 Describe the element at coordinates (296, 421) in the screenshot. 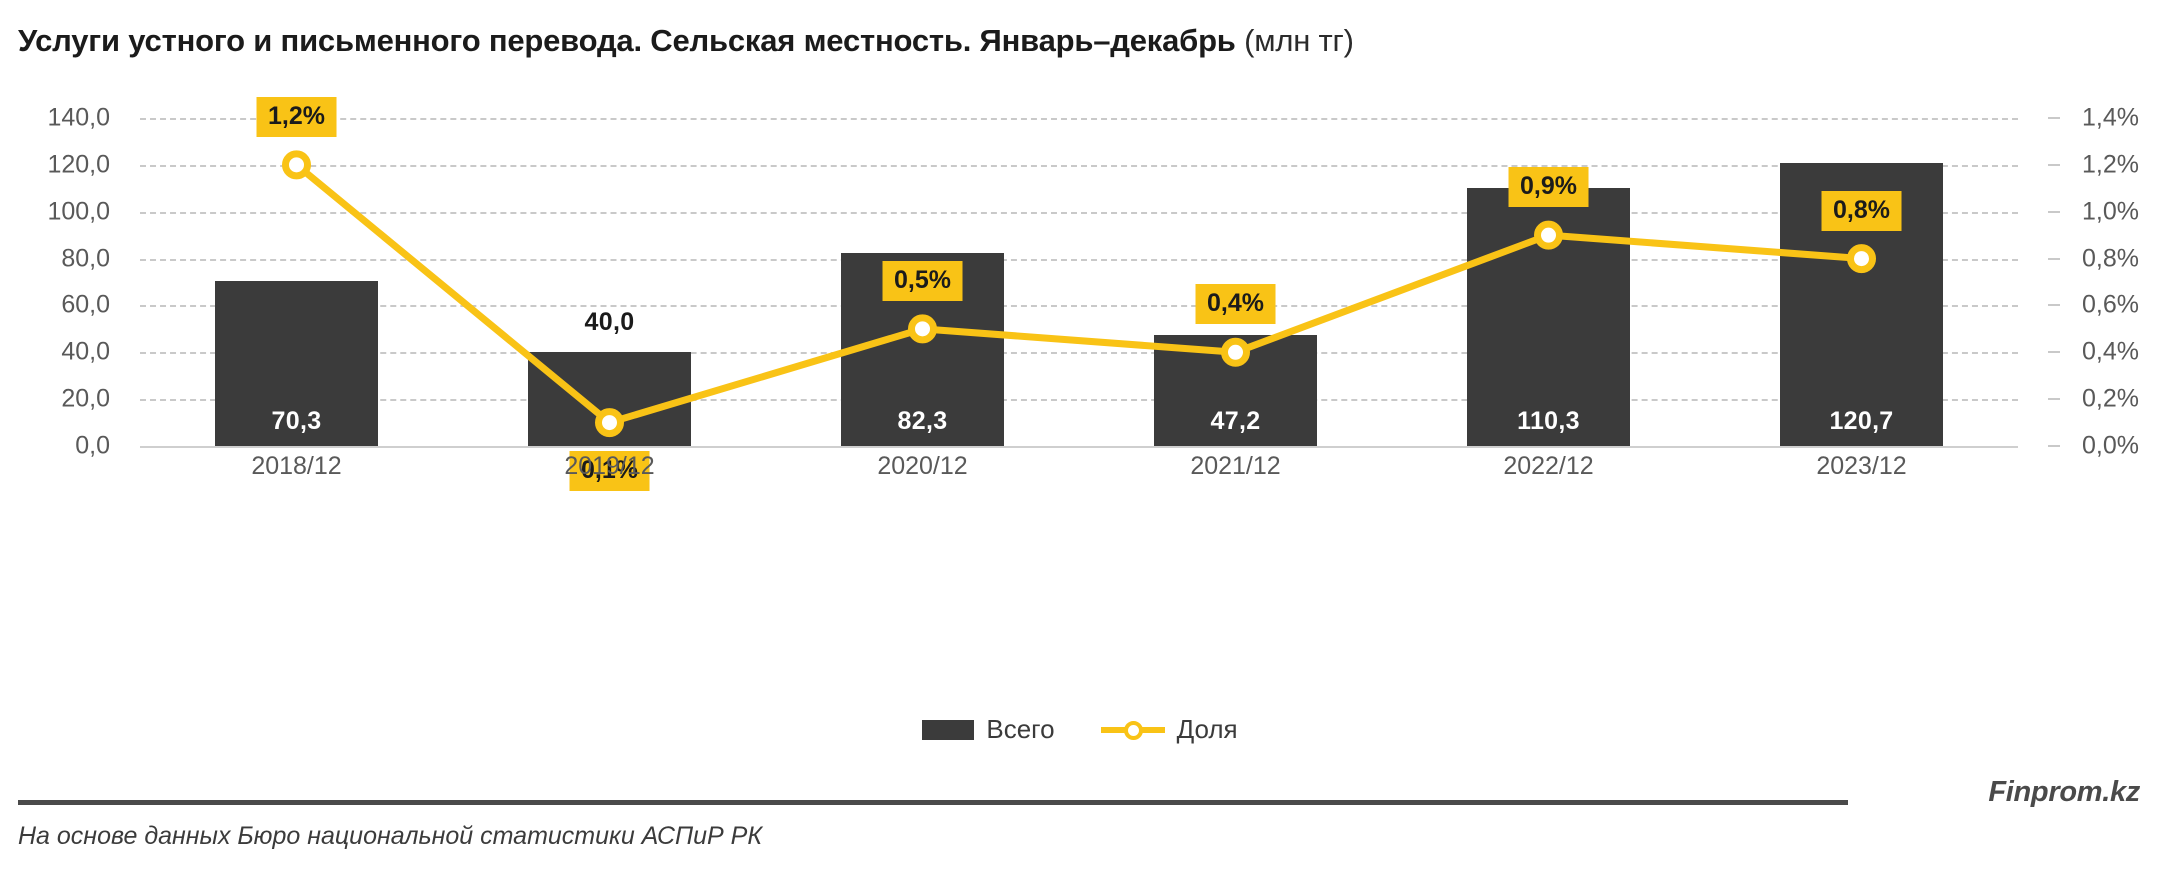

I see `bar-value-label: 70,3` at that location.